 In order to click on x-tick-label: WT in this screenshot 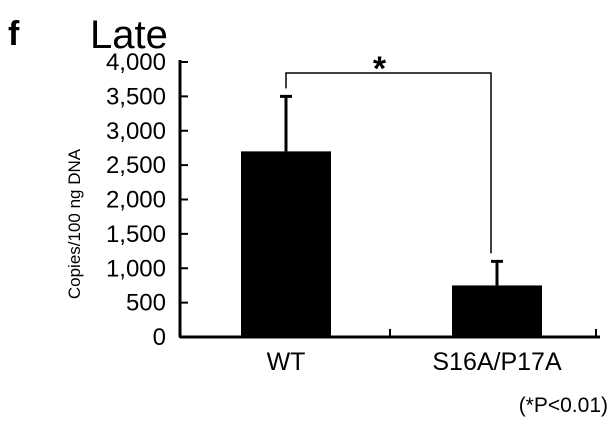, I will do `click(286, 362)`.